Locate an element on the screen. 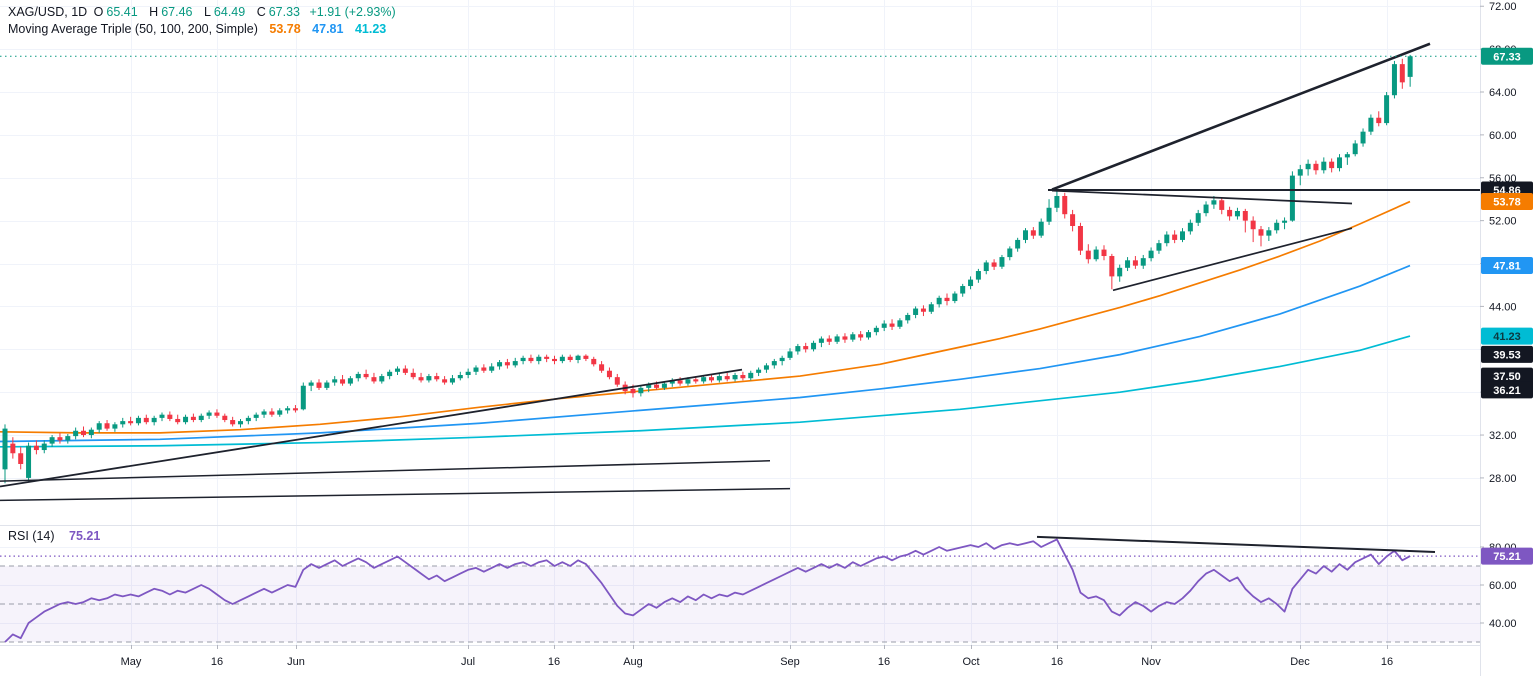  open-label: O is located at coordinates (98, 12).